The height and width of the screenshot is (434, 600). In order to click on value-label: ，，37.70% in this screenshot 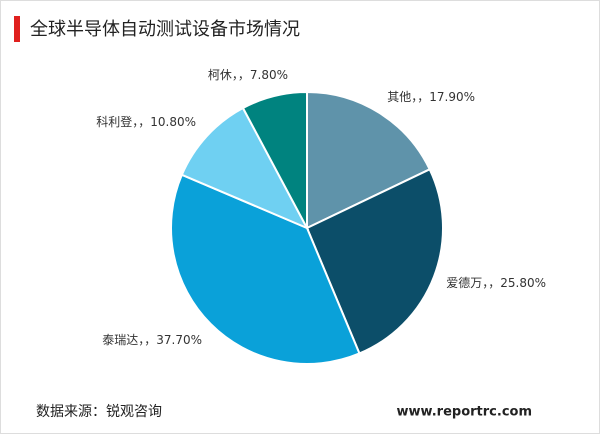, I will do `click(170, 340)`.